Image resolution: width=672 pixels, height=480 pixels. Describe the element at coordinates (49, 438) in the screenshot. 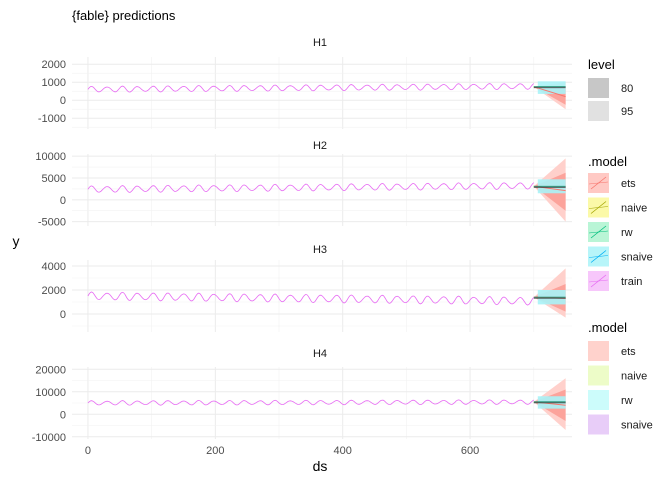

I see `y-tick-label: -10000` at that location.